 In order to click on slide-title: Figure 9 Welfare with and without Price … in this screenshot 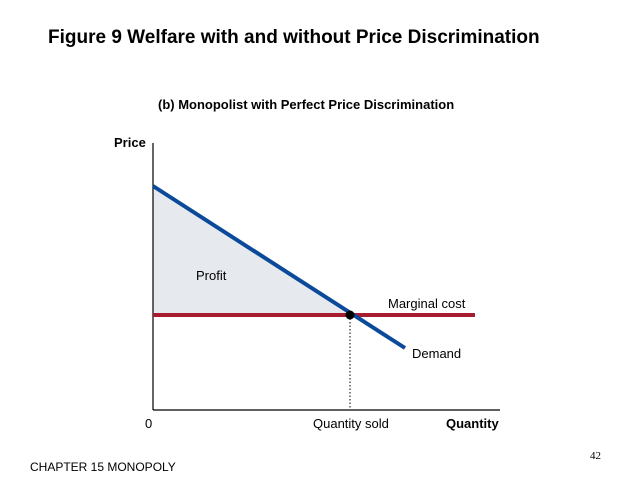, I will do `click(294, 37)`.